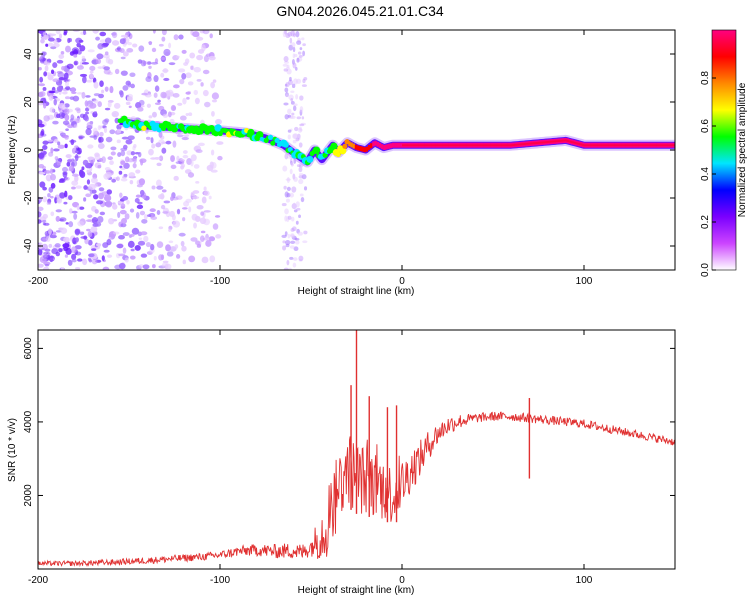 The width and height of the screenshot is (750, 600). Describe the element at coordinates (12, 150) in the screenshot. I see `spectrogram-y-label: Frequency (Hz)` at that location.